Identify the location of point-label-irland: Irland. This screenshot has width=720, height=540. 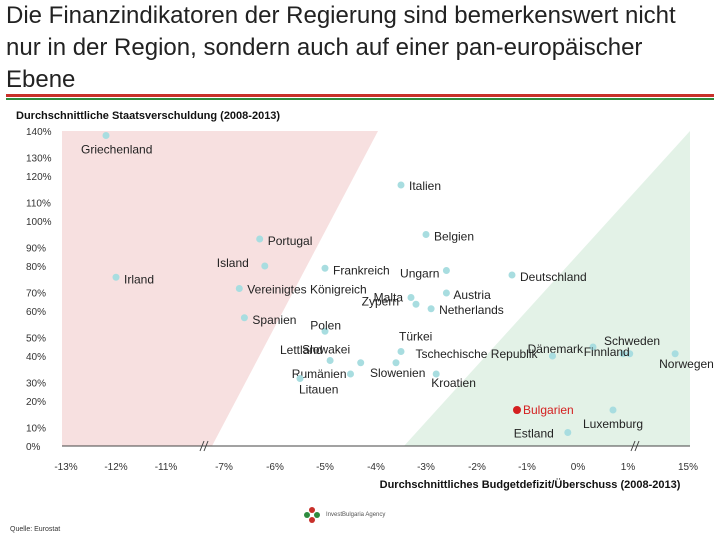
(139, 279).